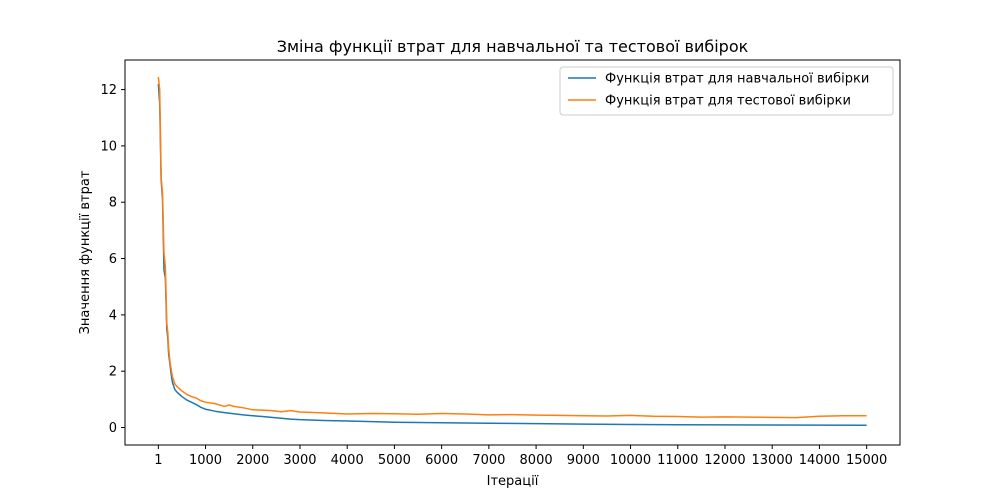 Image resolution: width=1000 pixels, height=500 pixels. Describe the element at coordinates (737, 79) in the screenshot. I see `legend-label-1: Функція втрат для навчальної вибірки` at that location.